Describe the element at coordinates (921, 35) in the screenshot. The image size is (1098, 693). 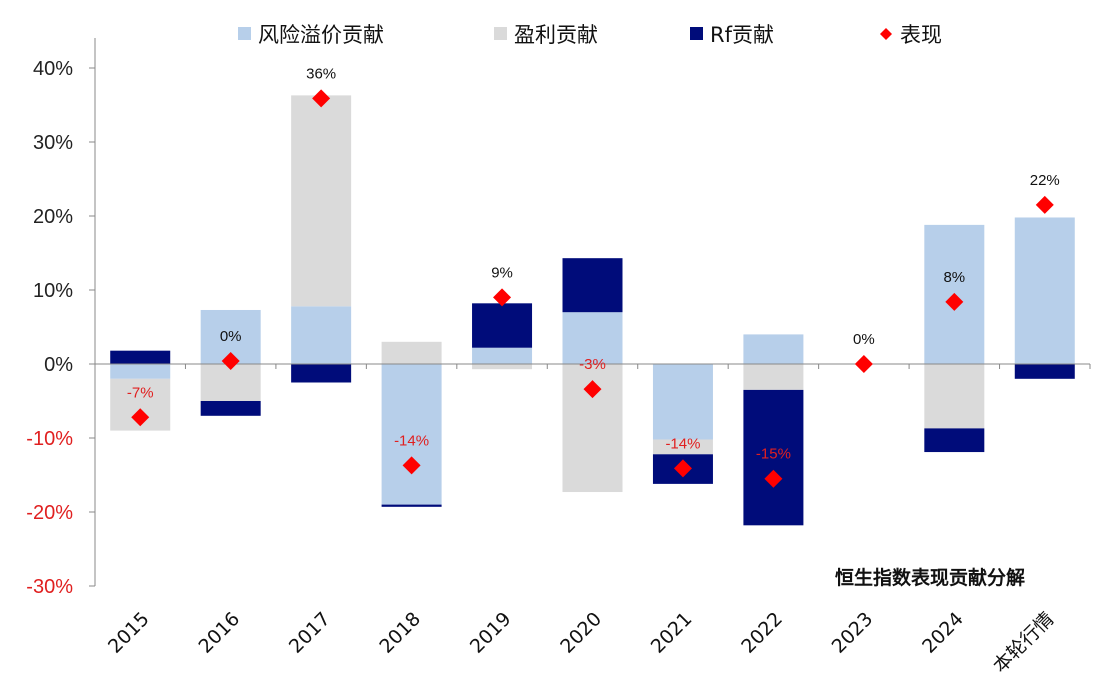
I see `legend-label-表现: 表现` at that location.